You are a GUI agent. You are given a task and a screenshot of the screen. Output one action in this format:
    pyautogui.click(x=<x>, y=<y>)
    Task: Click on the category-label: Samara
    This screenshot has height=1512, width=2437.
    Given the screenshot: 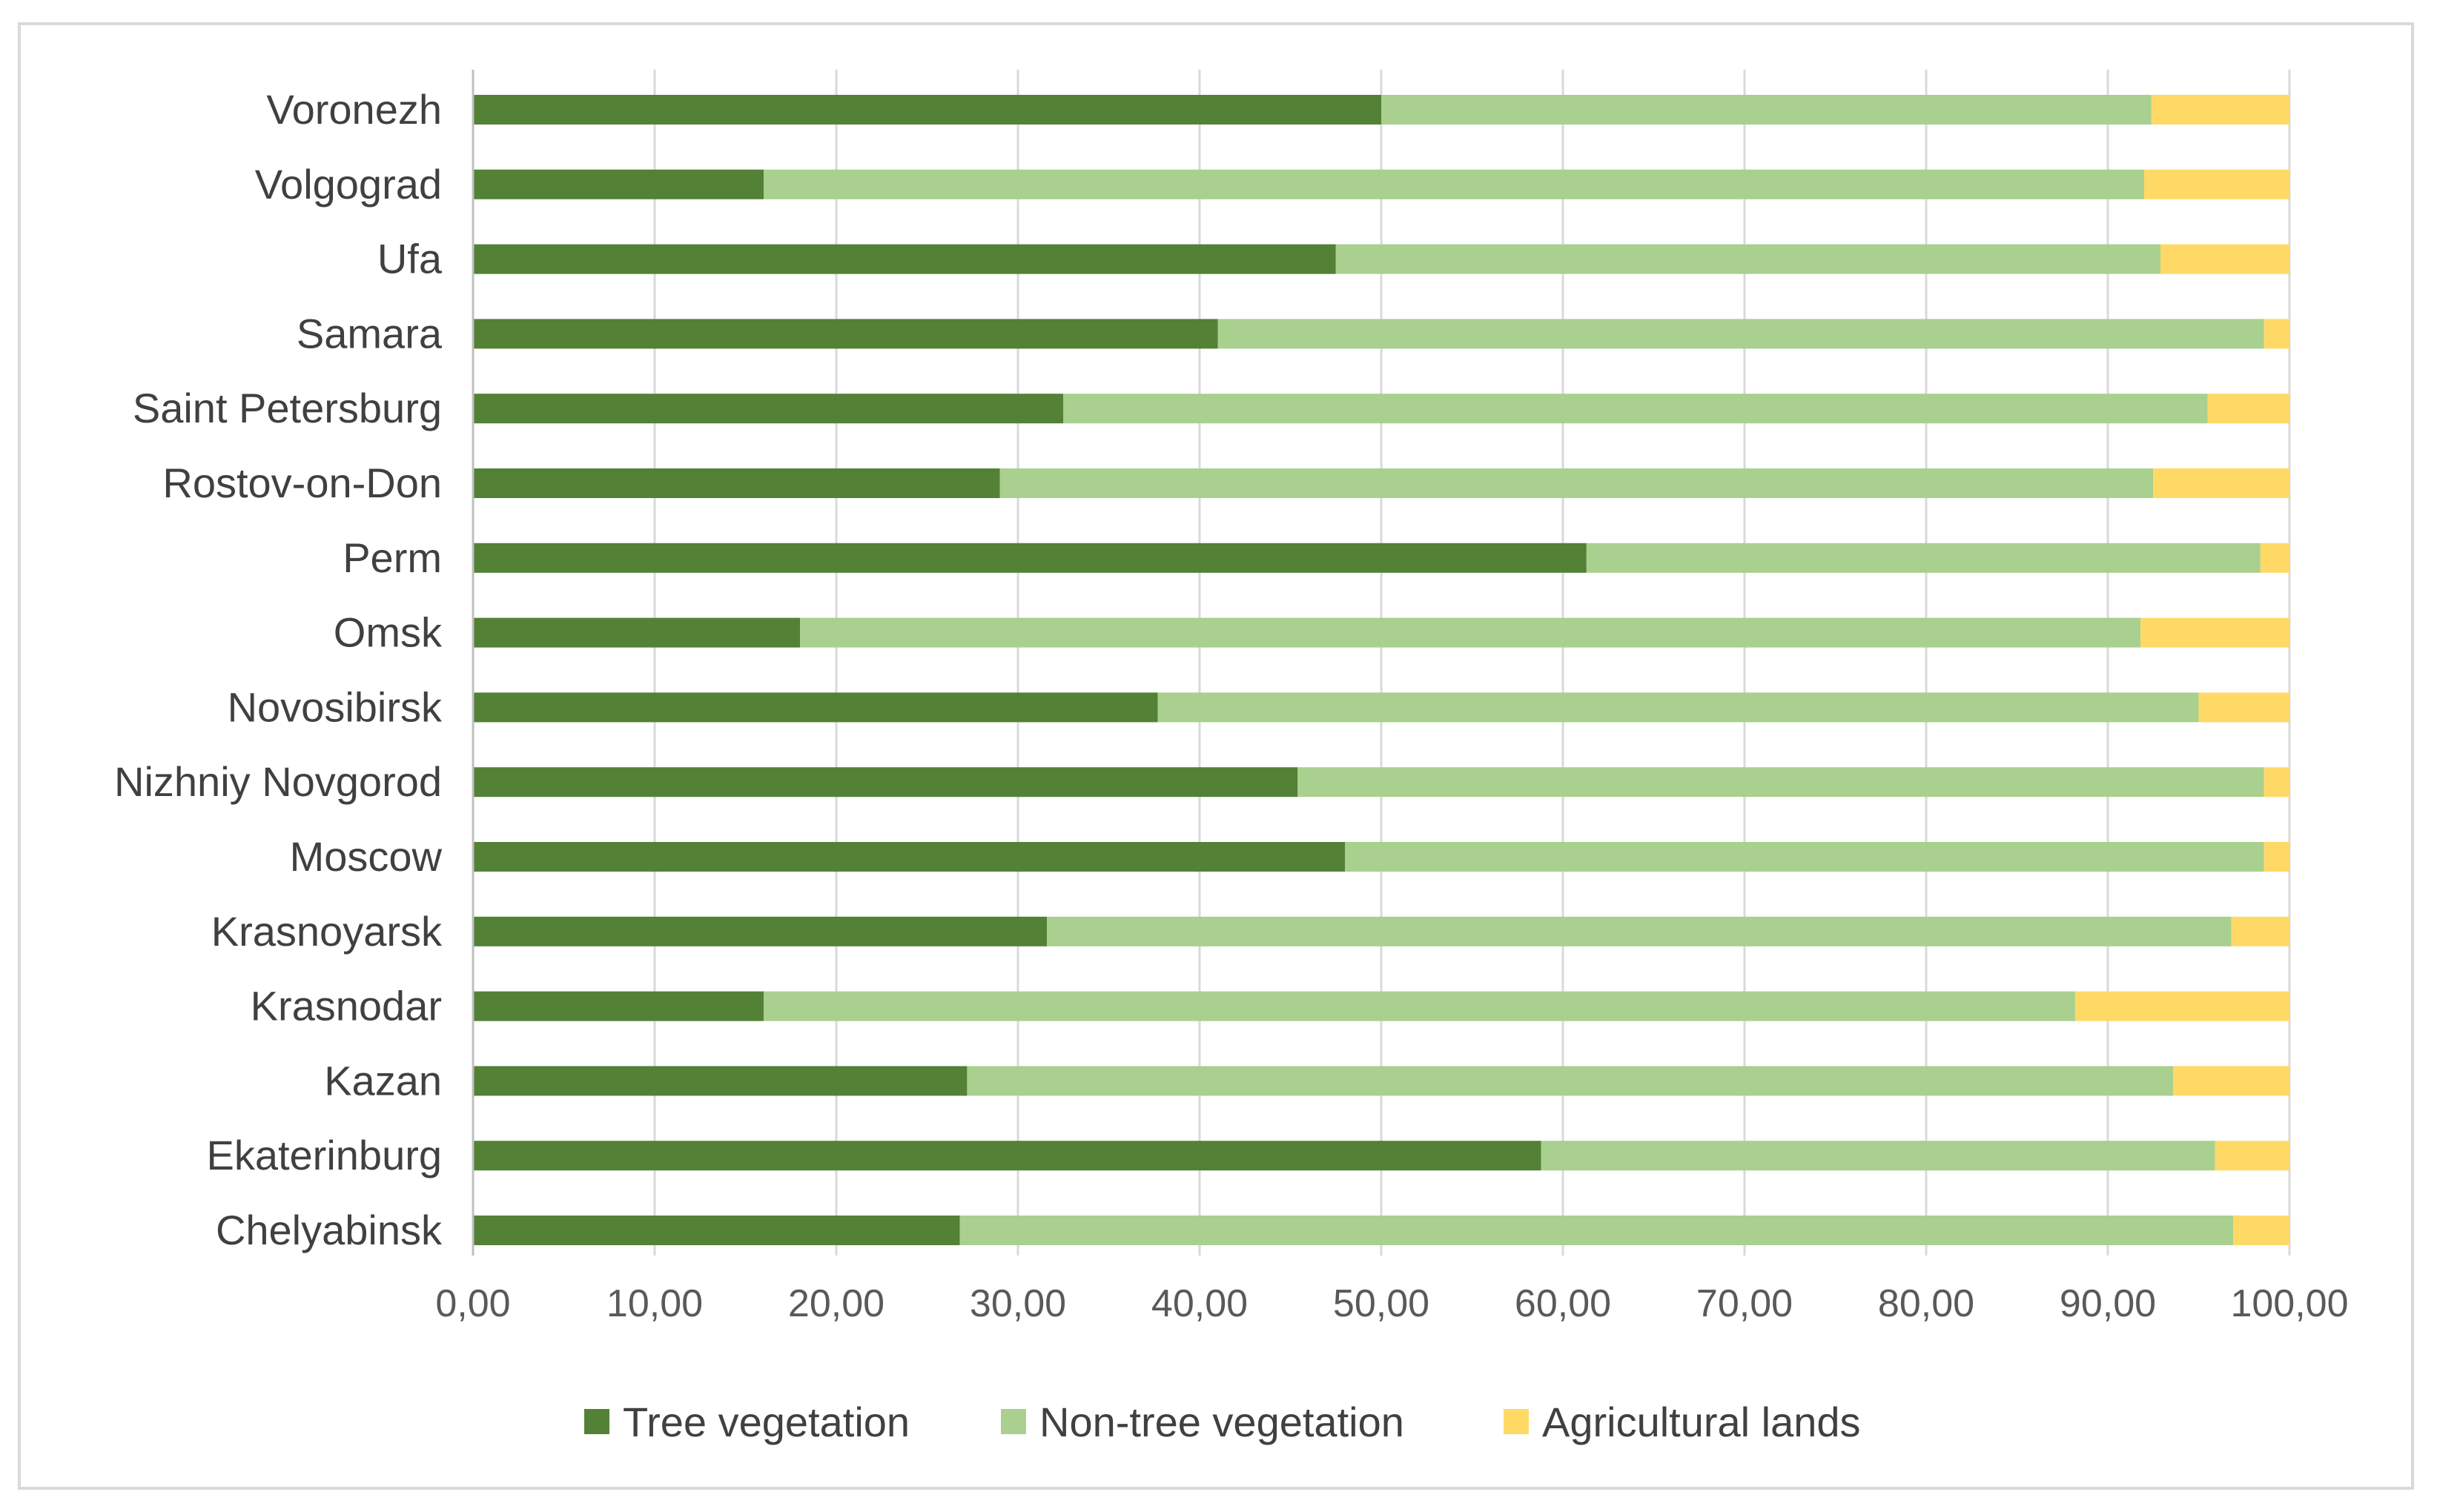 What is the action you would take?
    pyautogui.click(x=370, y=333)
    